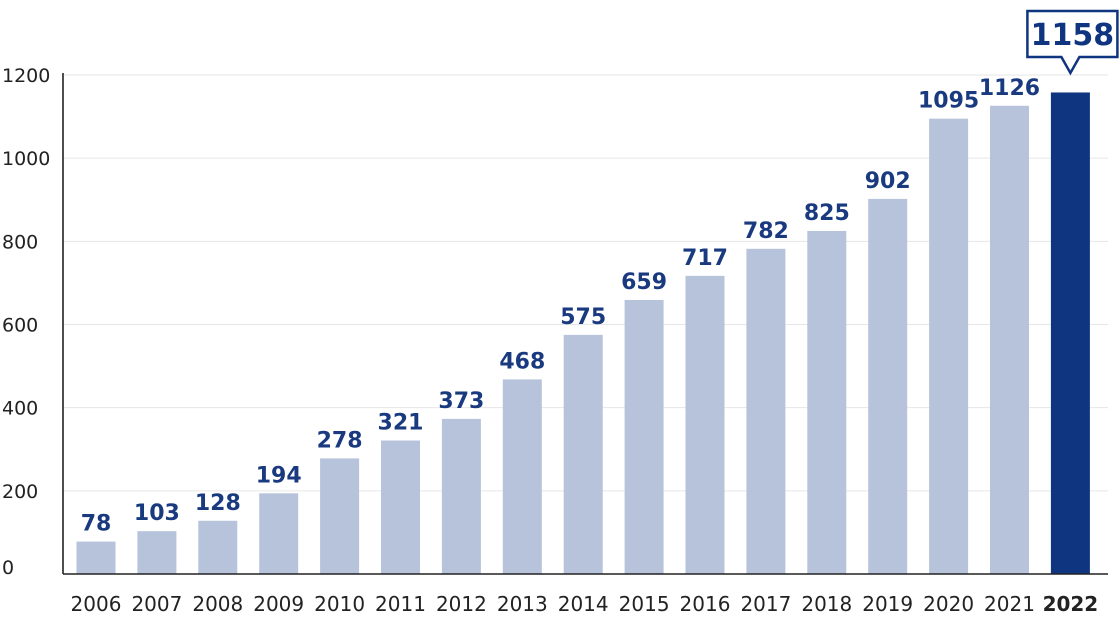 The height and width of the screenshot is (630, 1120). Describe the element at coordinates (461, 401) in the screenshot. I see `data-label-2012: 373` at that location.